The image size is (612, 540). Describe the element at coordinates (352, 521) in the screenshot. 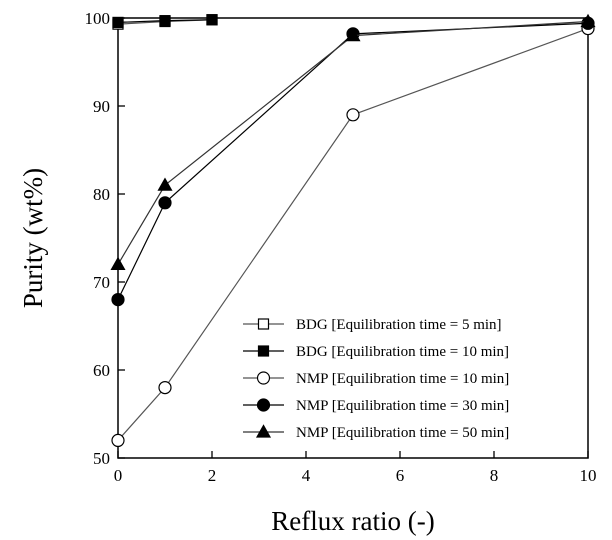

I see `x-axis-title: Reflux ratio (-)` at that location.